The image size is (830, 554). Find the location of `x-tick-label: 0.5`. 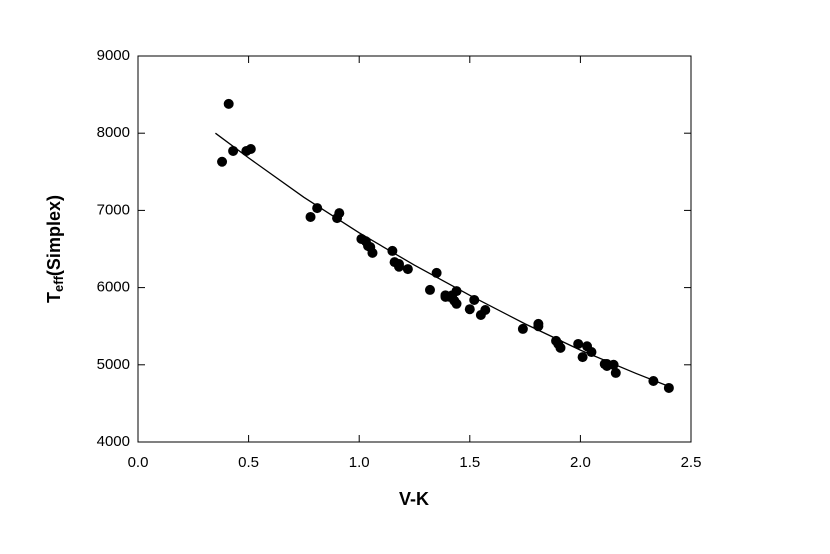

x-tick-label: 0.5 is located at coordinates (248, 462).